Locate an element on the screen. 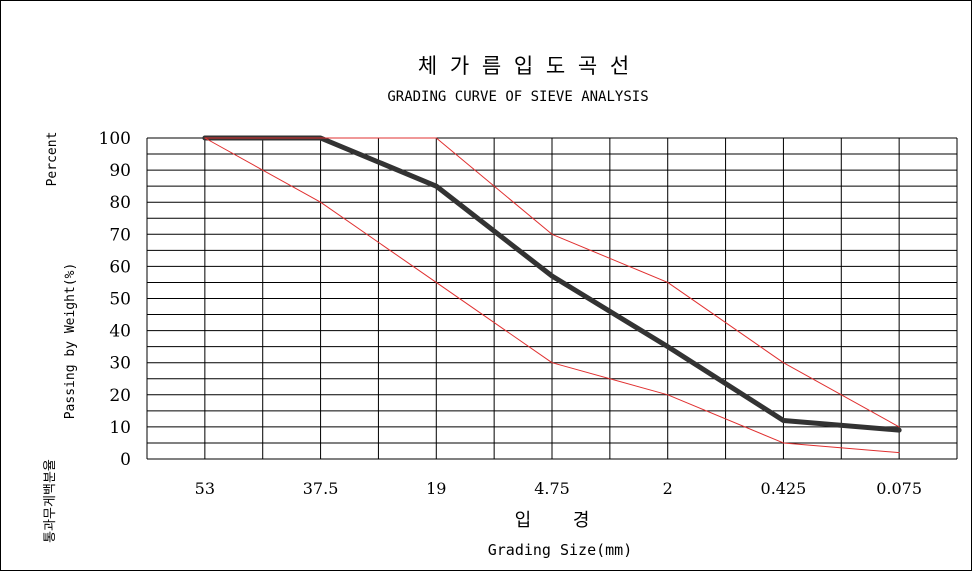 Image resolution: width=972 pixels, height=572 pixels. y-tick-label: 80 is located at coordinates (120, 203).